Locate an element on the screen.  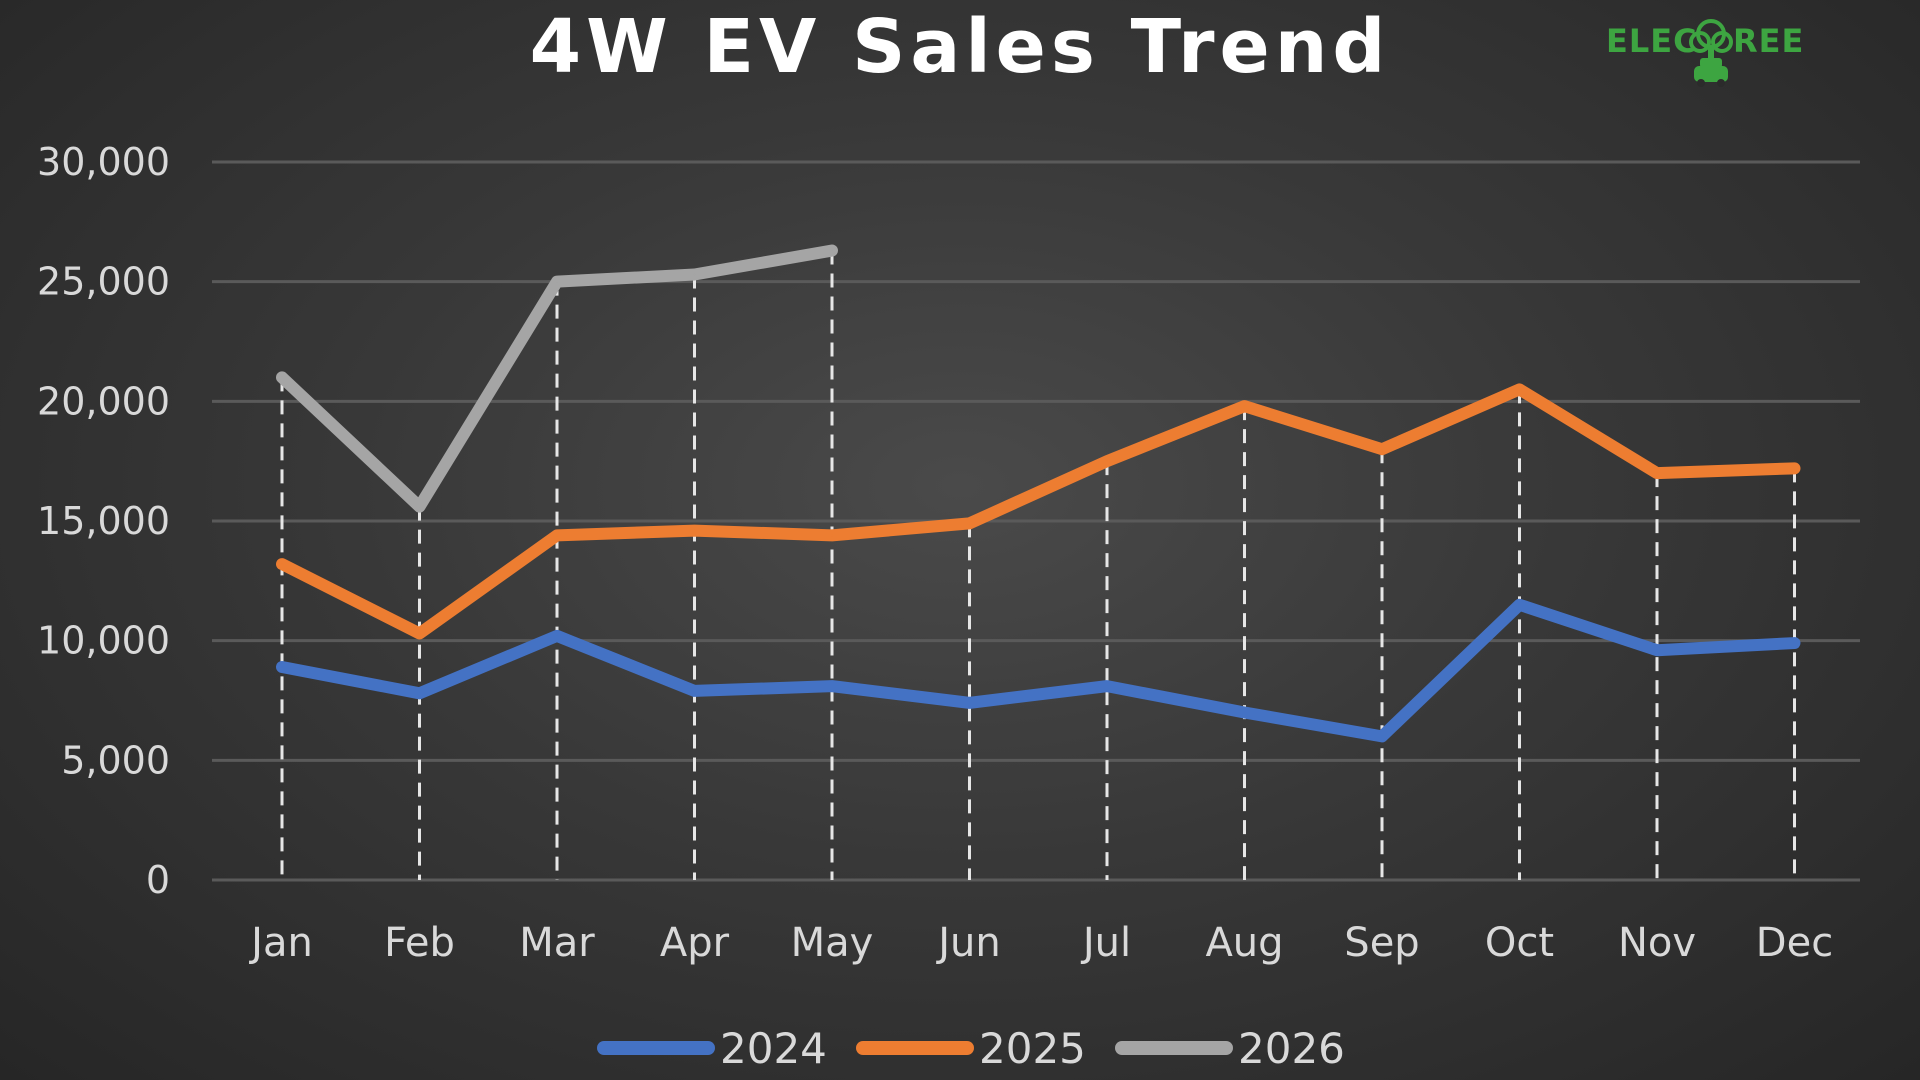
legend: 2024 2025 2026 is located at coordinates (971, 1048).